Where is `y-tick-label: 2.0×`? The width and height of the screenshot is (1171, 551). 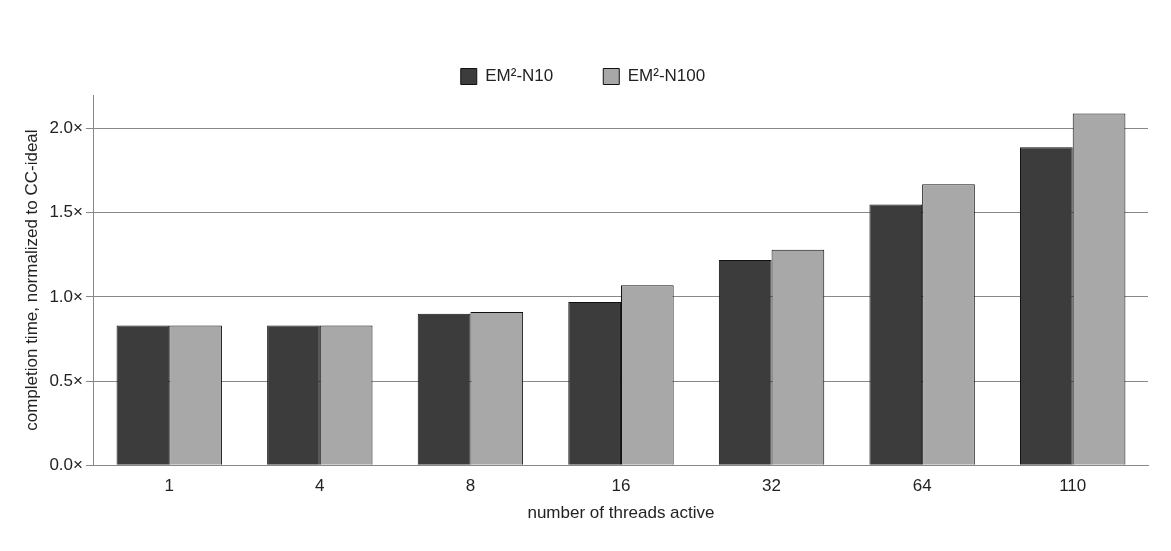
y-tick-label: 2.0× is located at coordinates (66, 128).